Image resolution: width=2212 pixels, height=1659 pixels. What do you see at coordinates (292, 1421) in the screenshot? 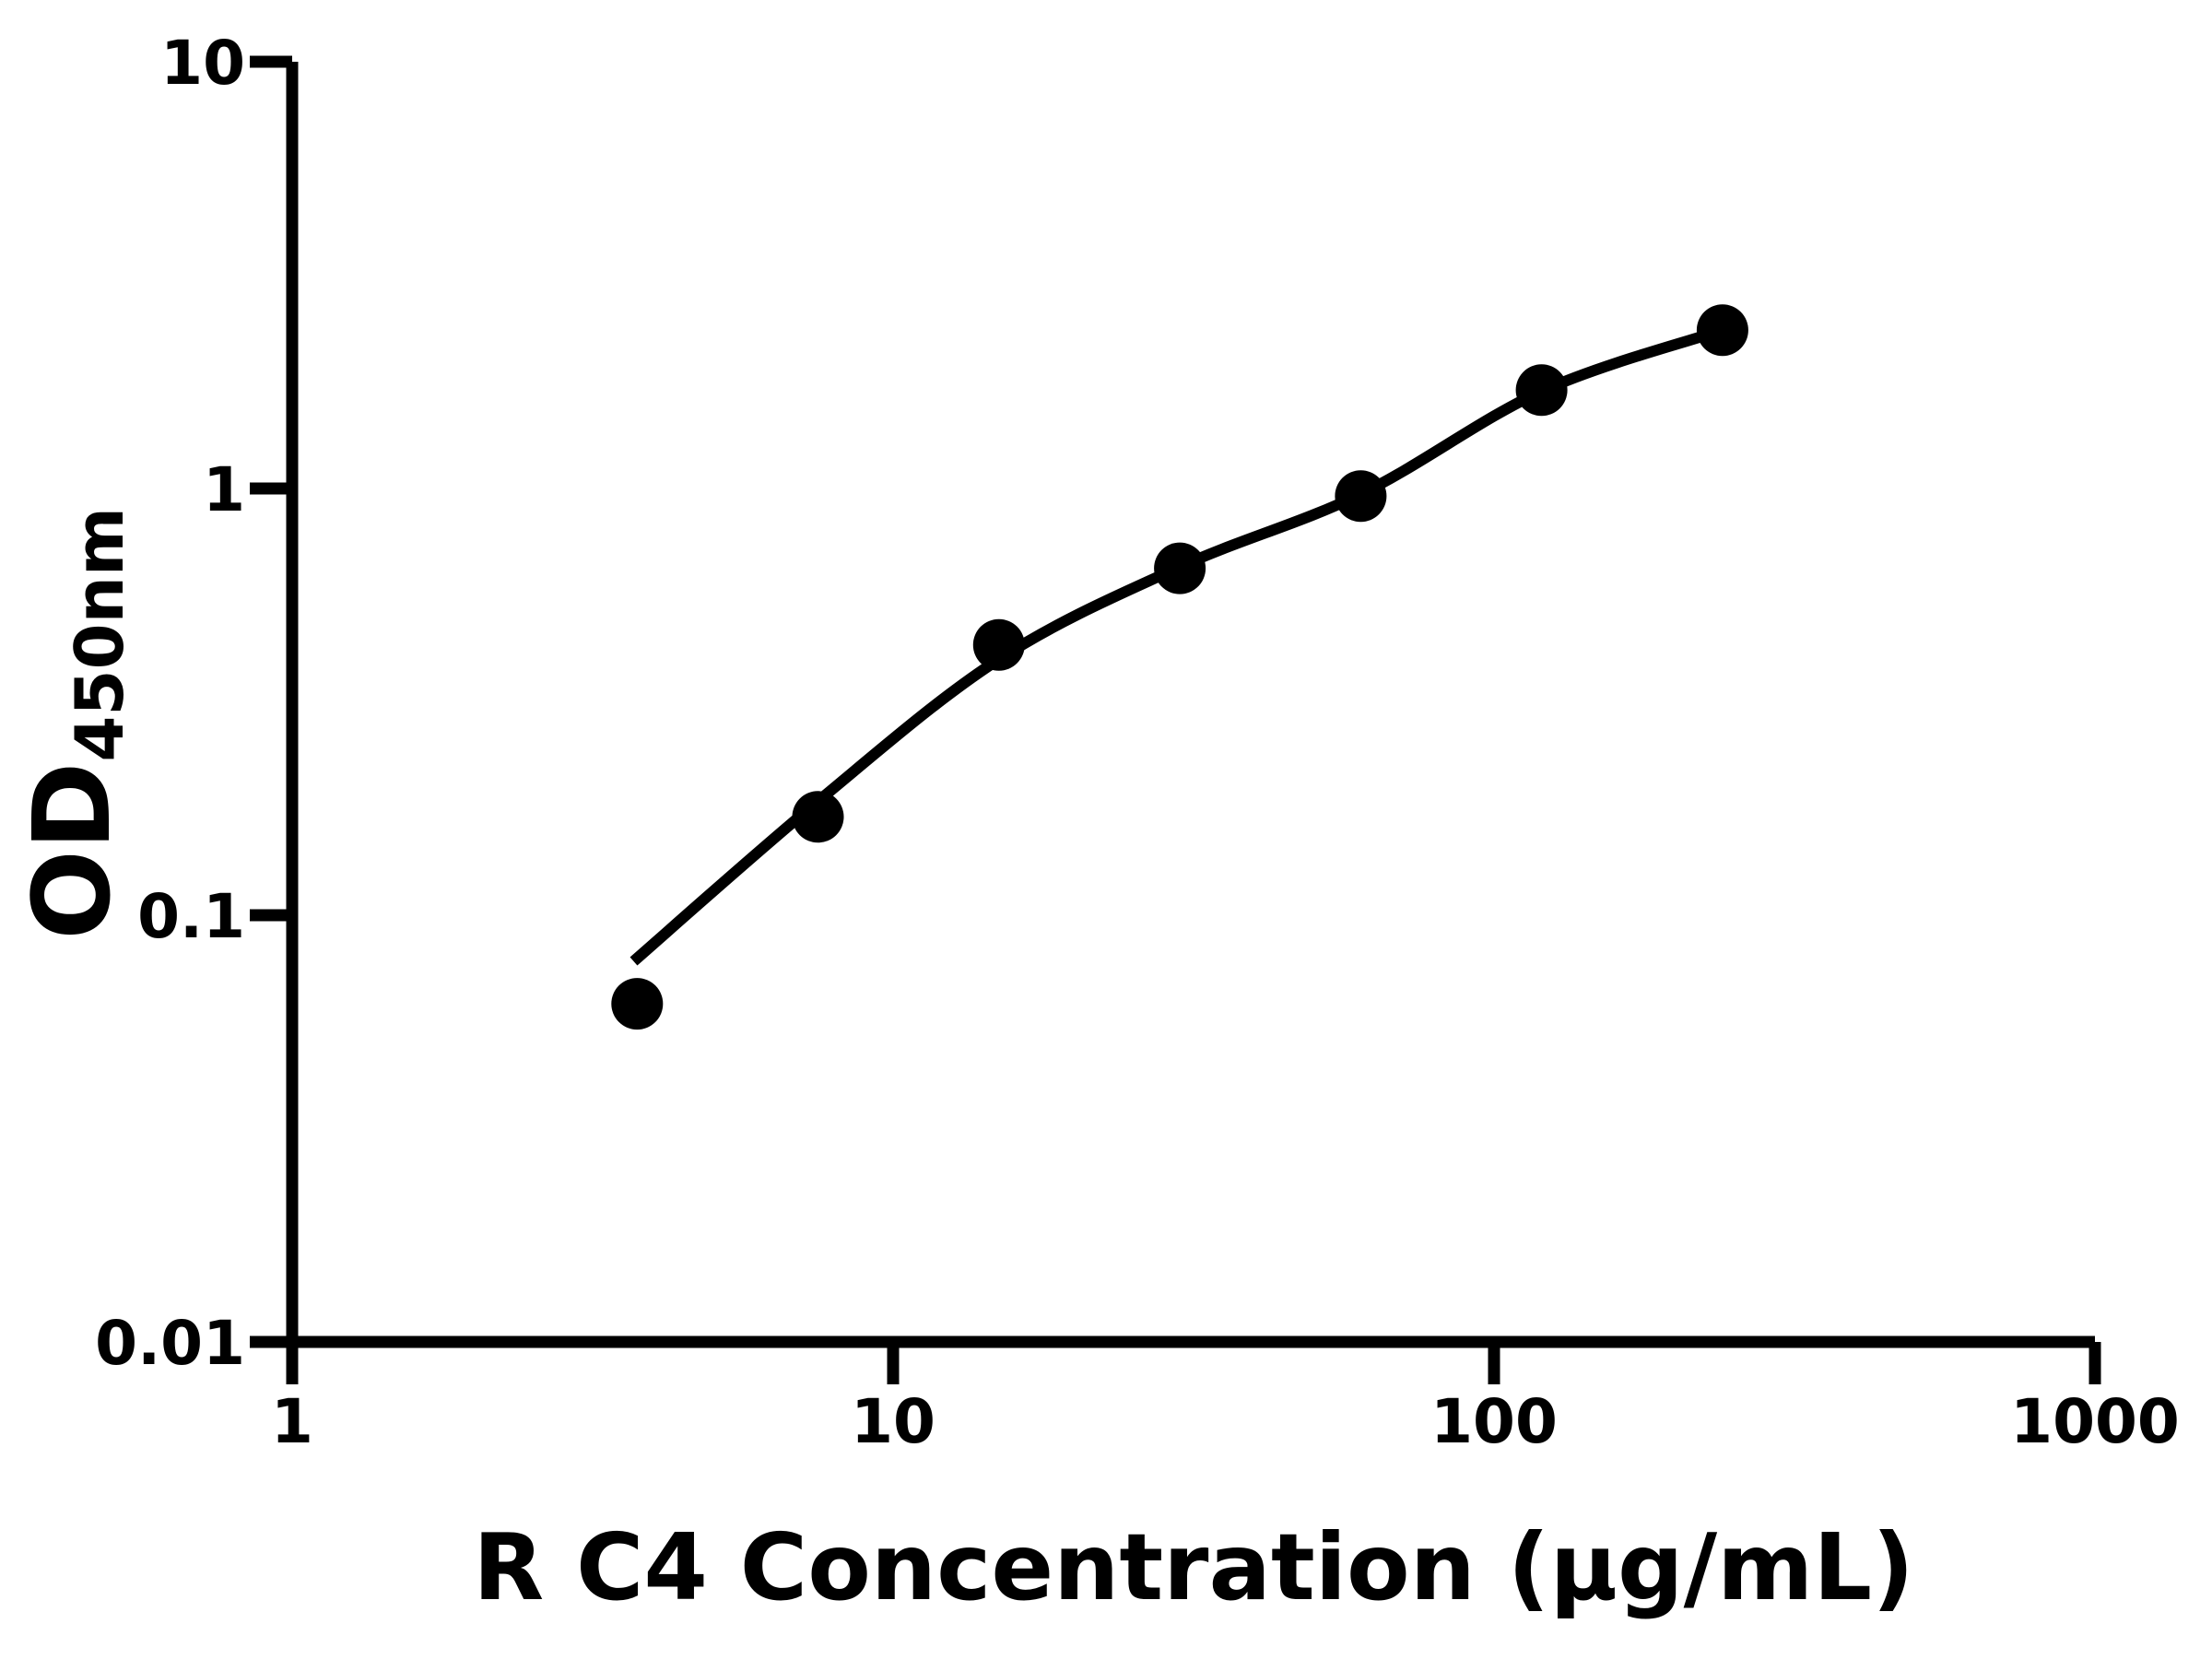
I see `x-tick-label: 1` at bounding box center [292, 1421].